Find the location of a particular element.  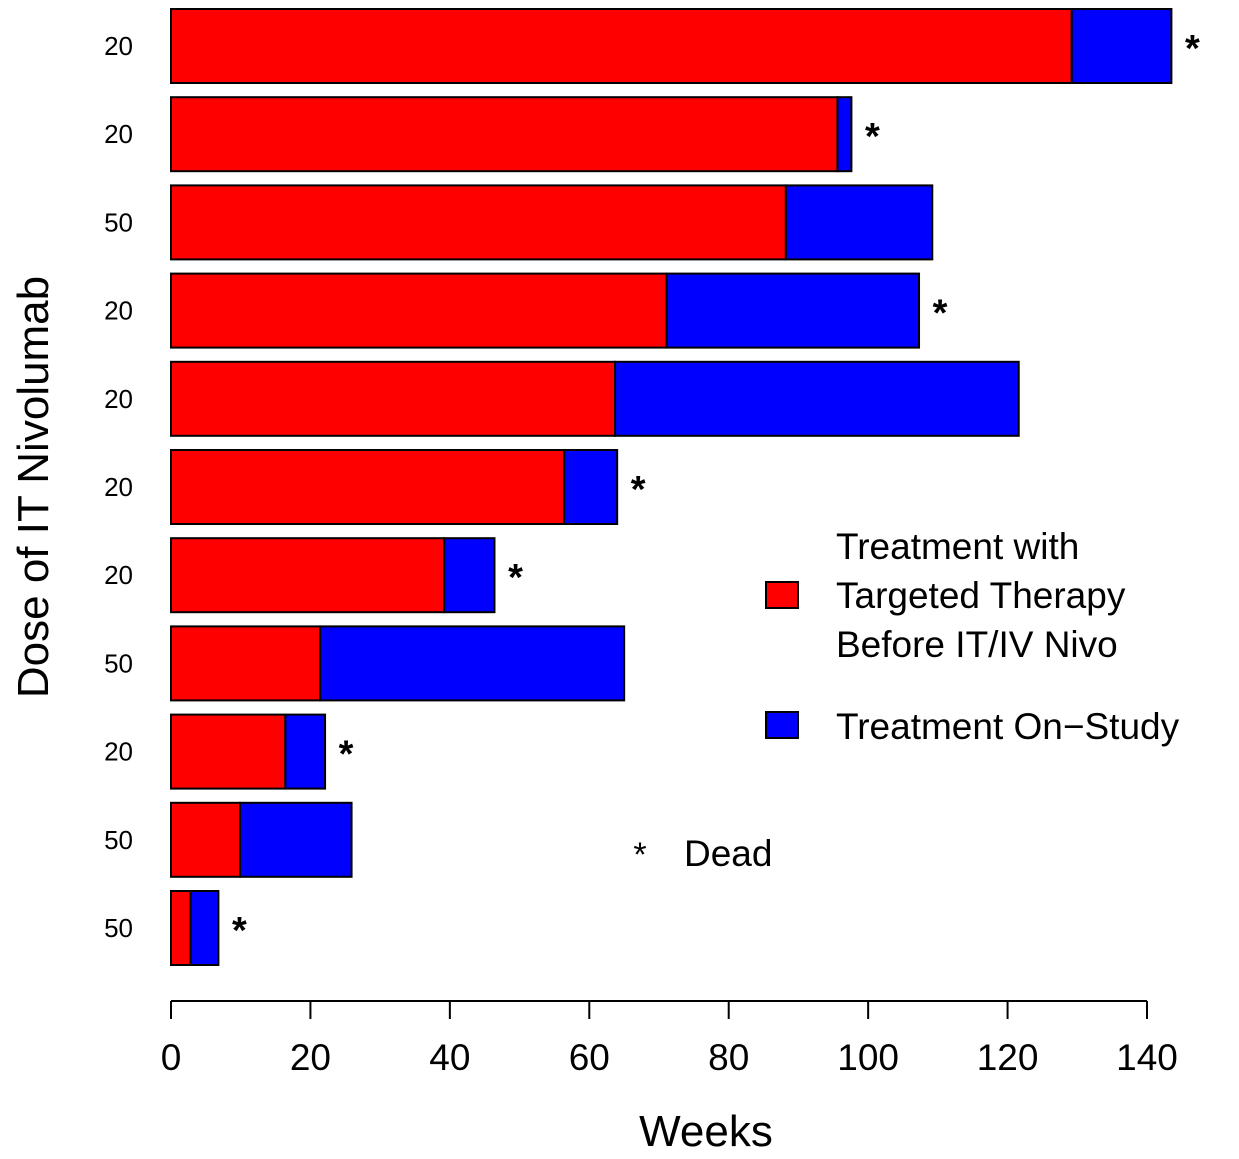

dead-marker-6: * is located at coordinates (638, 490).